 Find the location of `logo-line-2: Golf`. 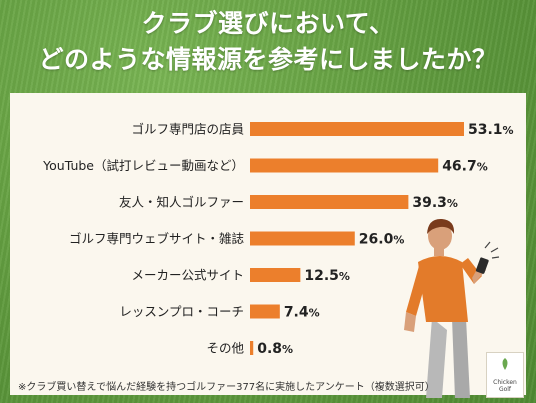

logo-line-2: Golf is located at coordinates (505, 389).